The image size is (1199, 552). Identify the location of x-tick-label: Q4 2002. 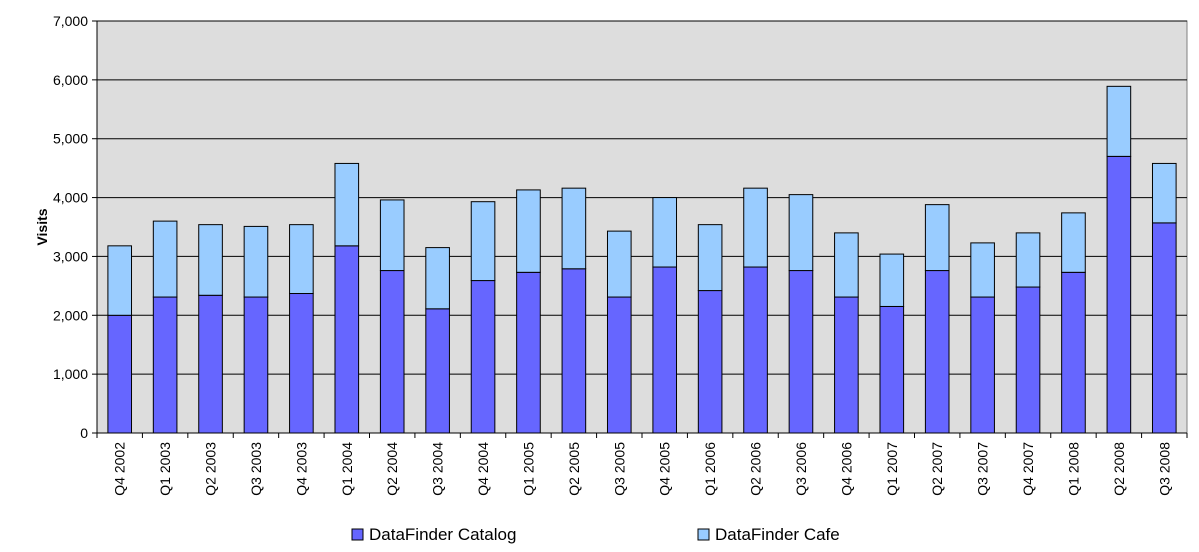
(120, 469).